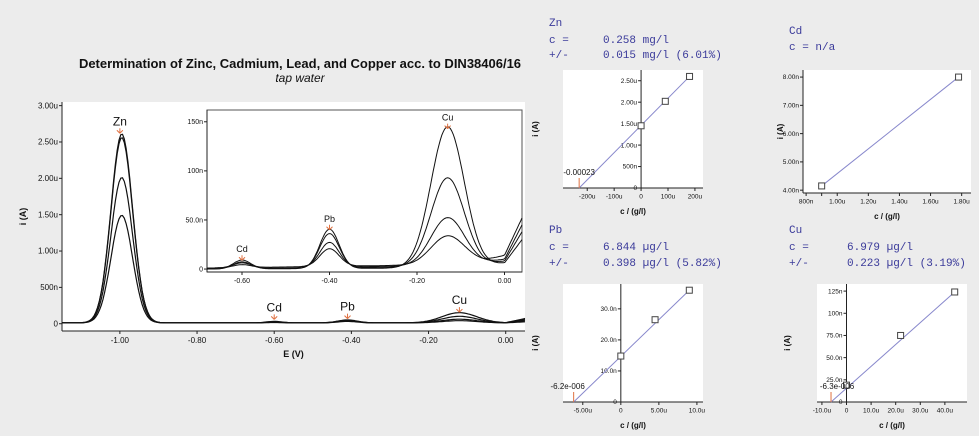  What do you see at coordinates (194, 220) in the screenshot?
I see `voltammogram-inset-y-tick-label: 50.0n` at bounding box center [194, 220].